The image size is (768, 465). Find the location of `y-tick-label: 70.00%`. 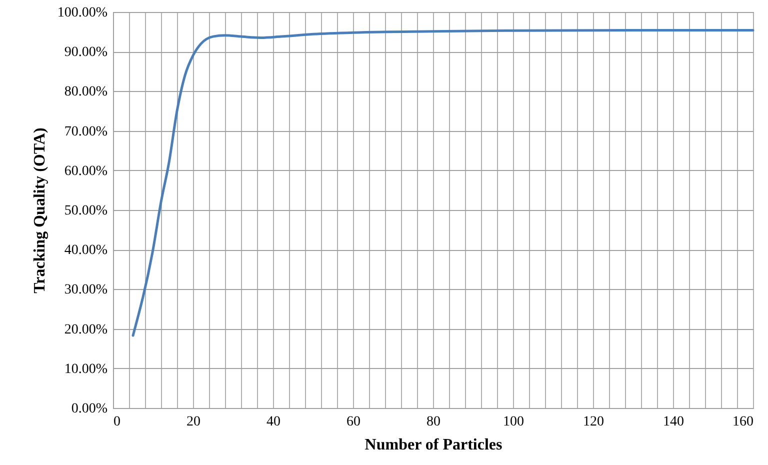

y-tick-label: 70.00% is located at coordinates (86, 132).